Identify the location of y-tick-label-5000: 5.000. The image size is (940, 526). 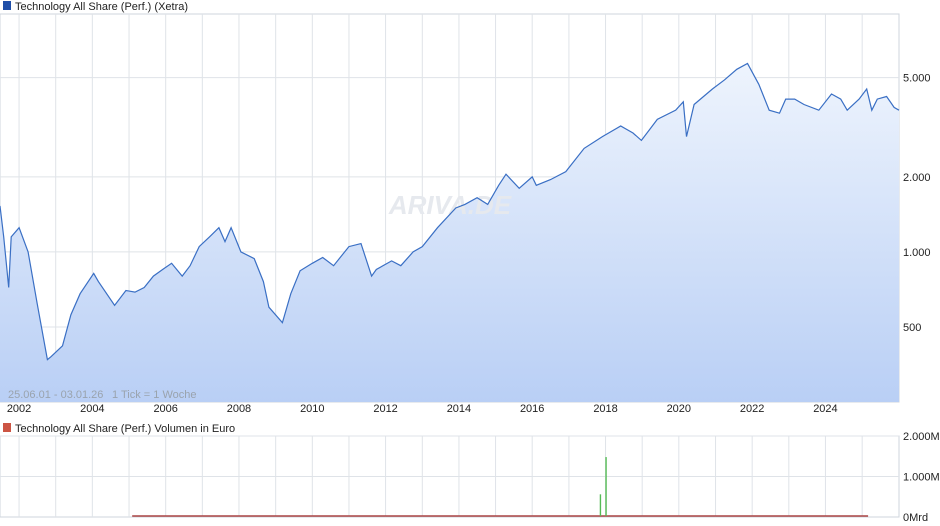
(917, 79).